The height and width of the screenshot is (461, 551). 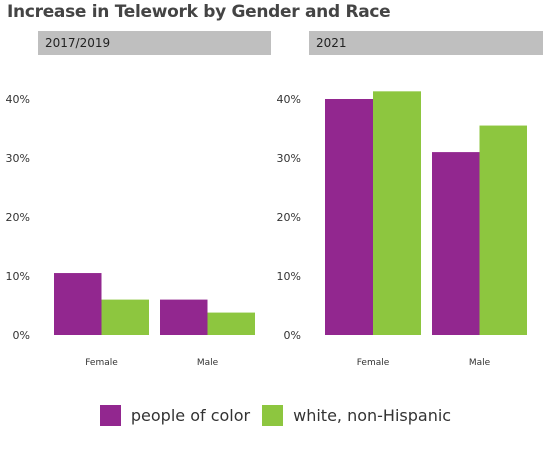 I want to click on legend-label: white, non-Hispanic, so click(x=372, y=415).